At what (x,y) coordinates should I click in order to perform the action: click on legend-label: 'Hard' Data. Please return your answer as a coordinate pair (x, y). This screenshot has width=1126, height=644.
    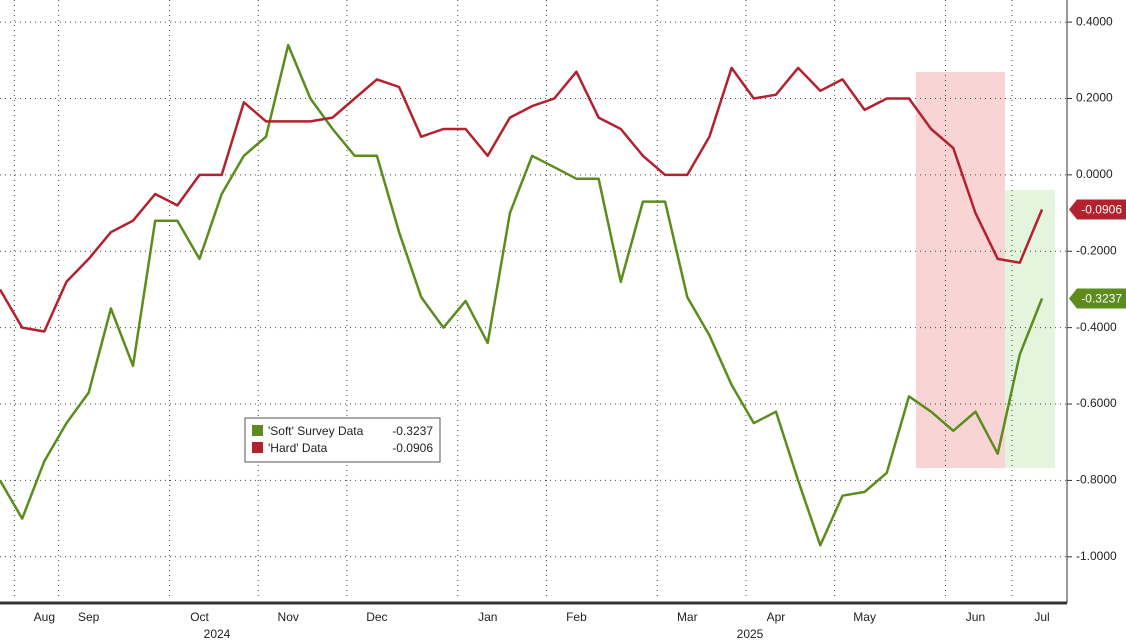
    Looking at the image, I should click on (298, 448).